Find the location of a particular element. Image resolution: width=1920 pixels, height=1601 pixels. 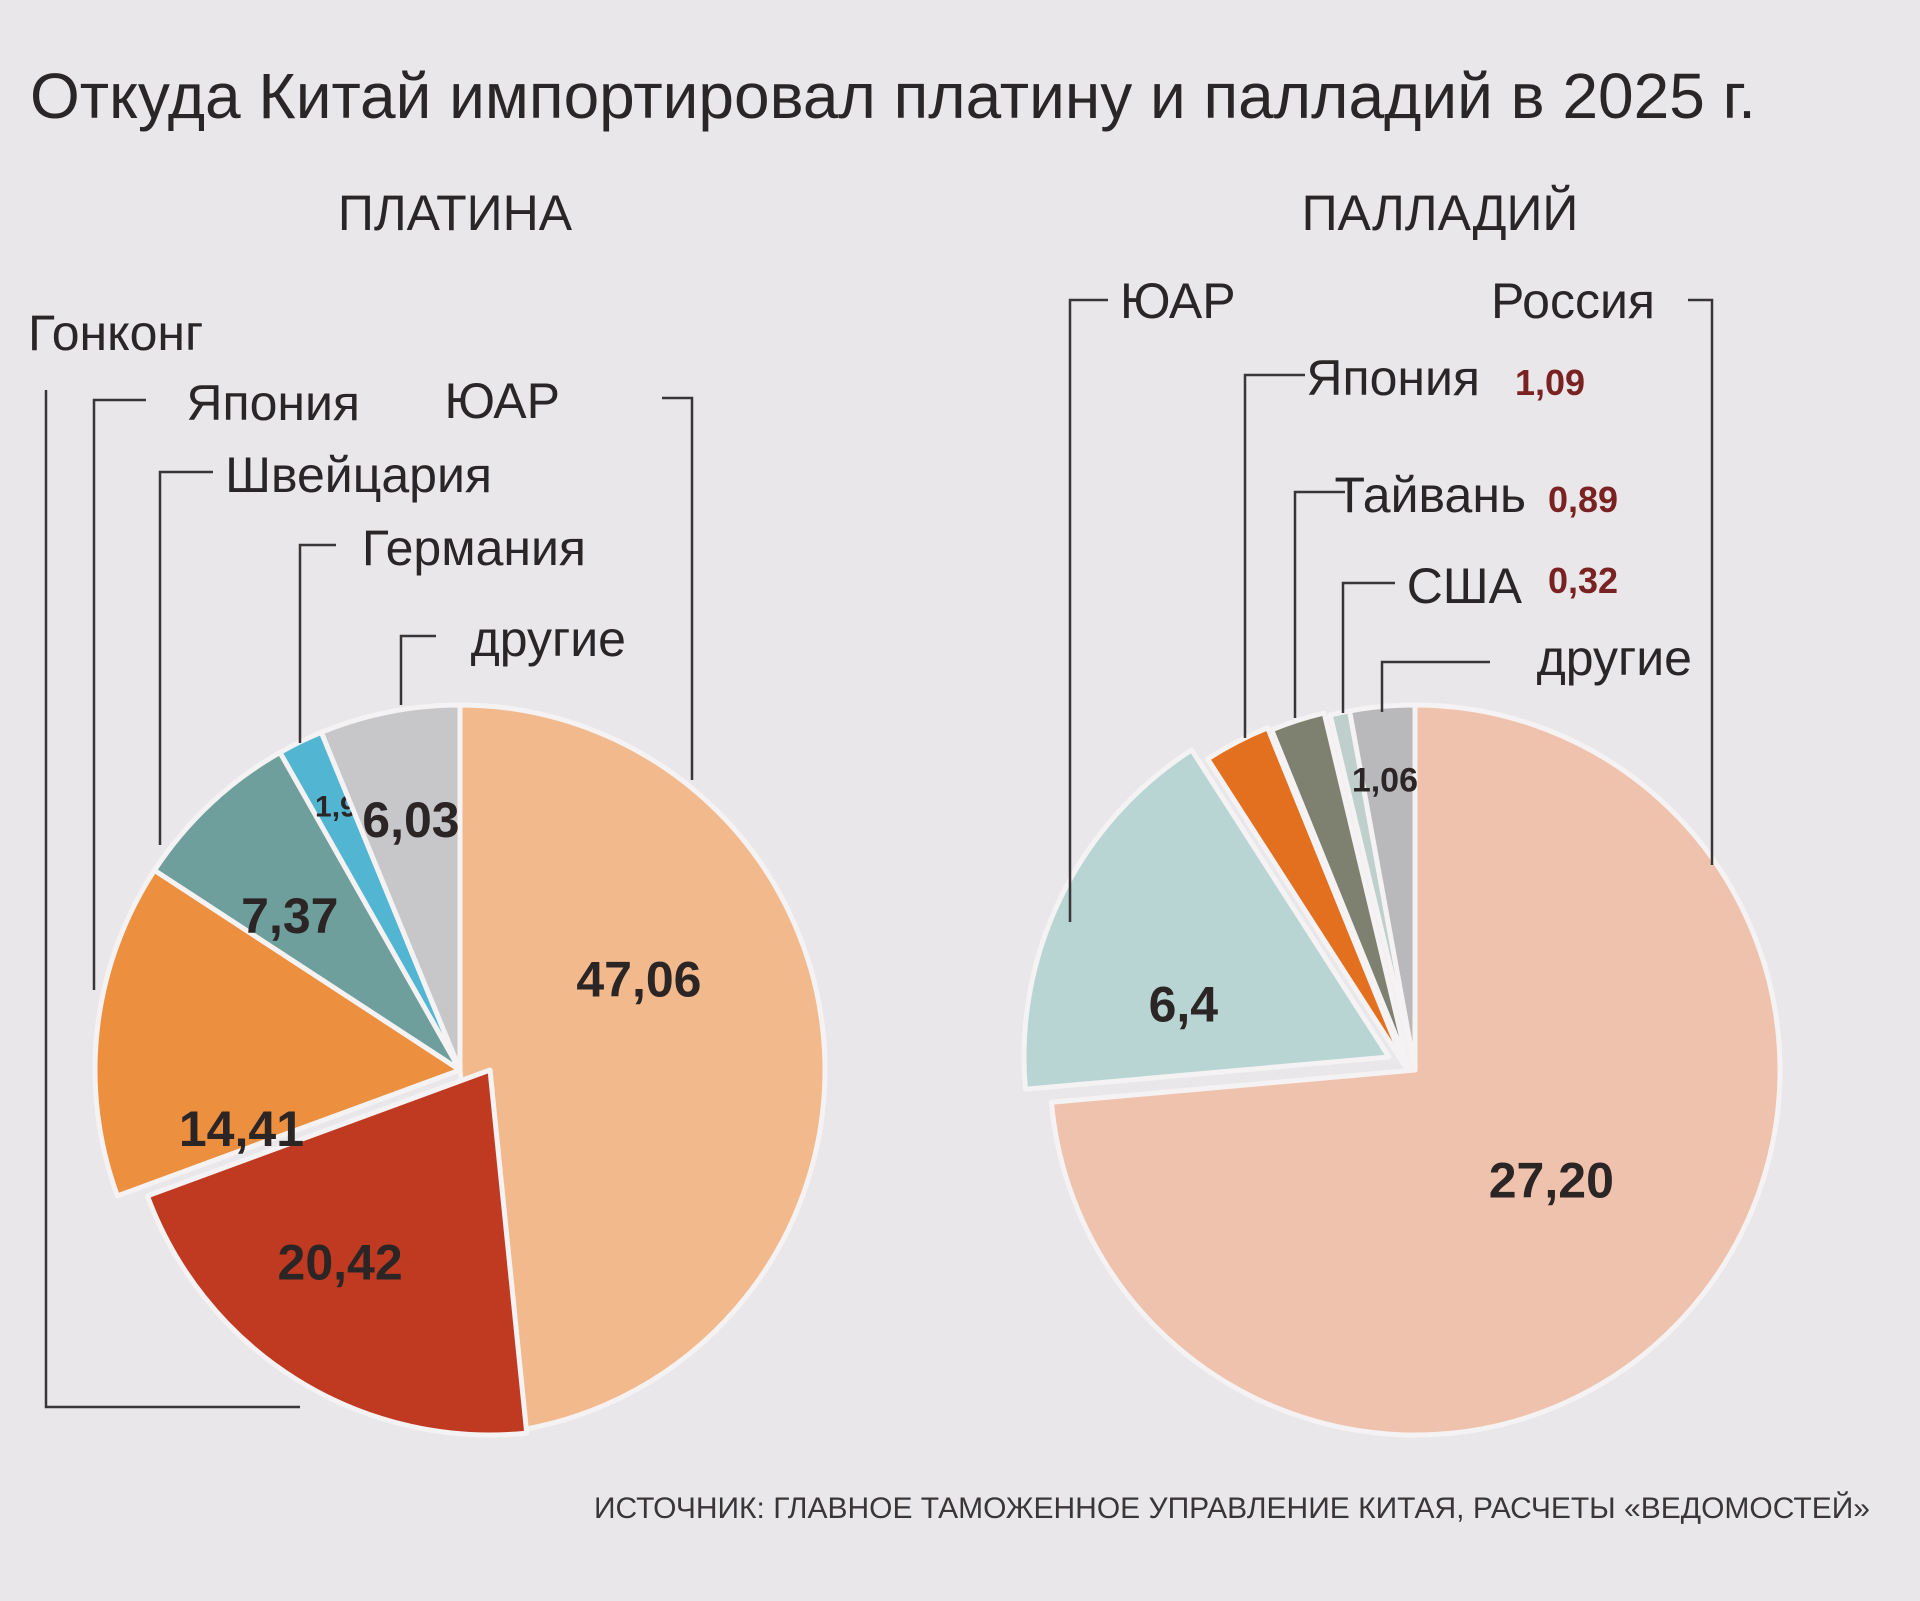

platinum-category-label-5: другие is located at coordinates (548, 639).